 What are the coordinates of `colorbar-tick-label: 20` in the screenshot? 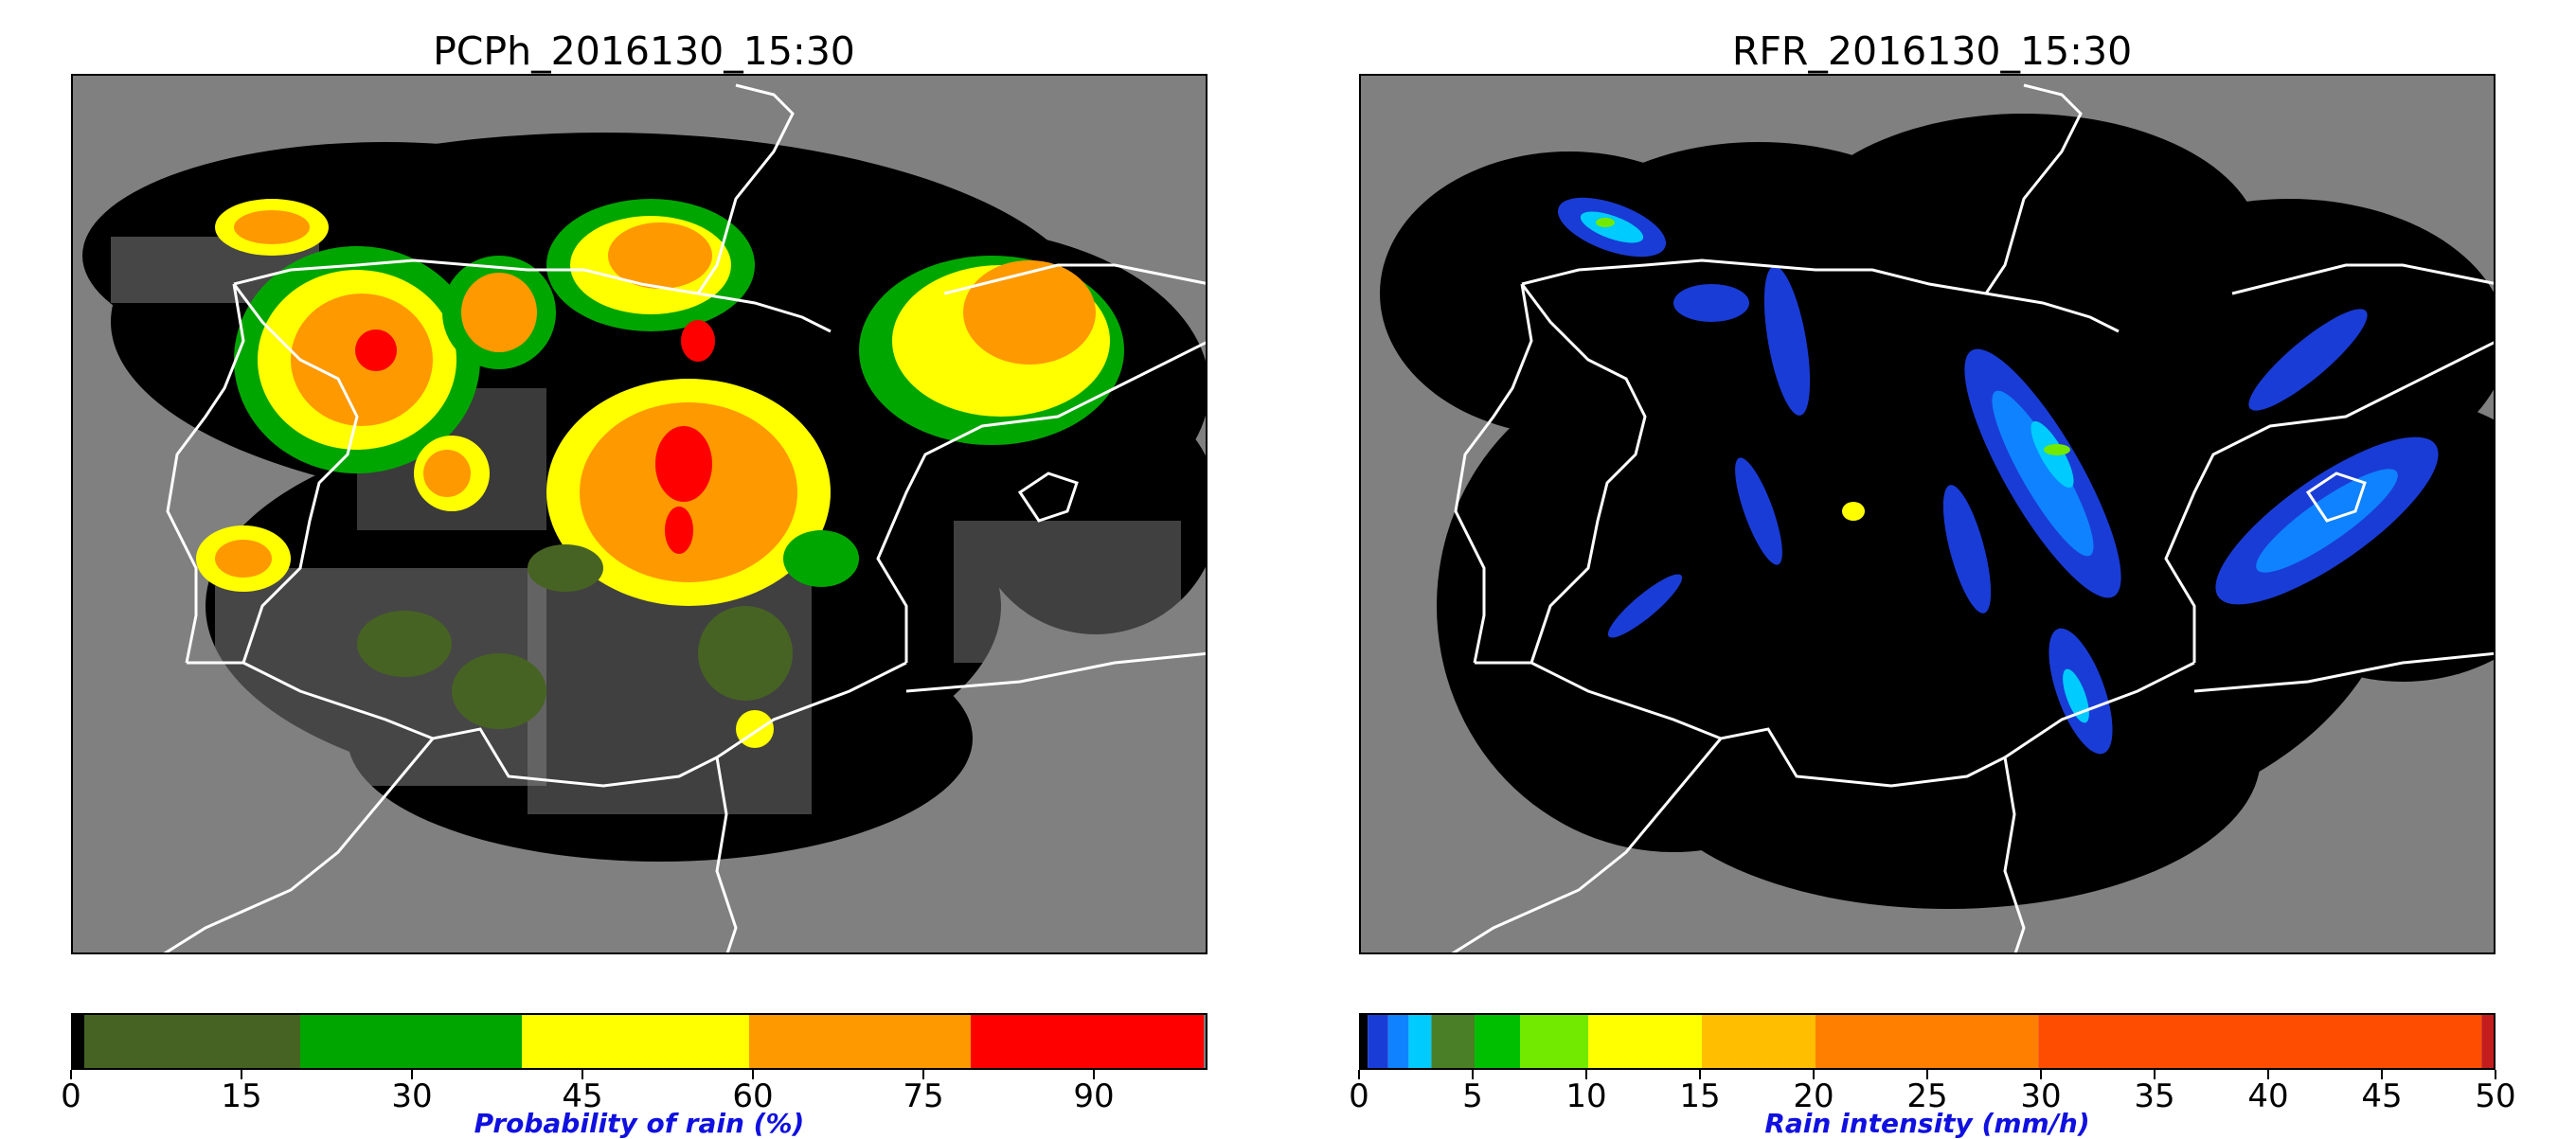 It's located at (1813, 1096).